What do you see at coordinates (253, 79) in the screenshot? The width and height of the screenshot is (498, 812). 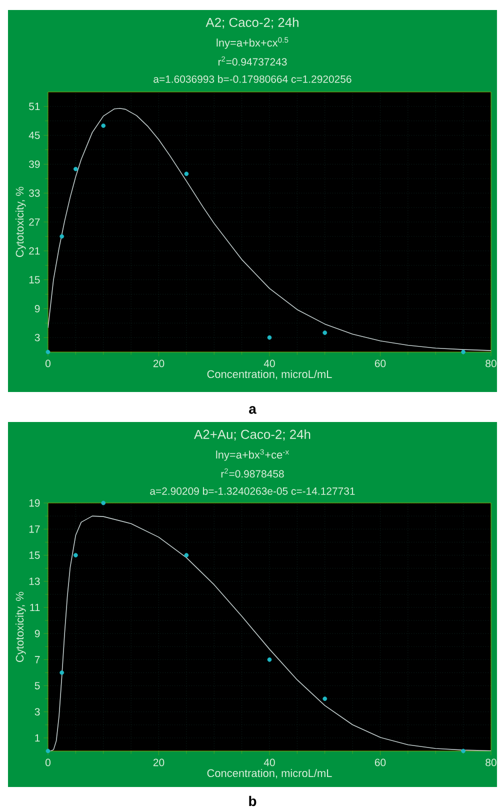 I see `text: a=1.6036993 b=-0.17980664 c=1.2920256` at bounding box center [253, 79].